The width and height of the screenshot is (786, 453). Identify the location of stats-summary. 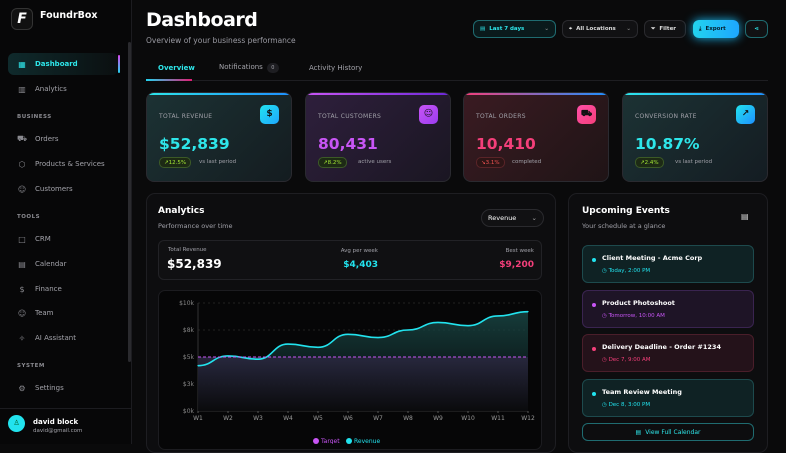
(350, 260).